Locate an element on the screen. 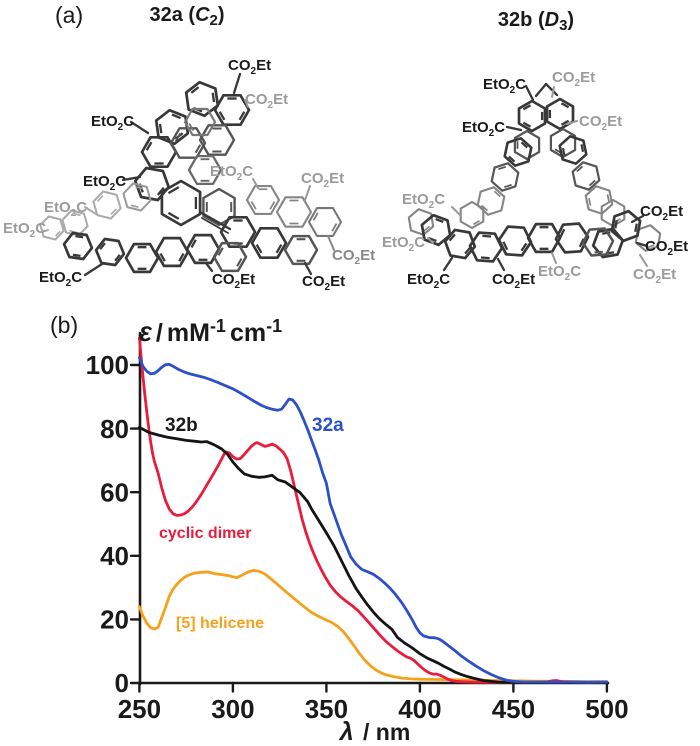 The width and height of the screenshot is (700, 746). svg-text: 20 is located at coordinates (114, 620).